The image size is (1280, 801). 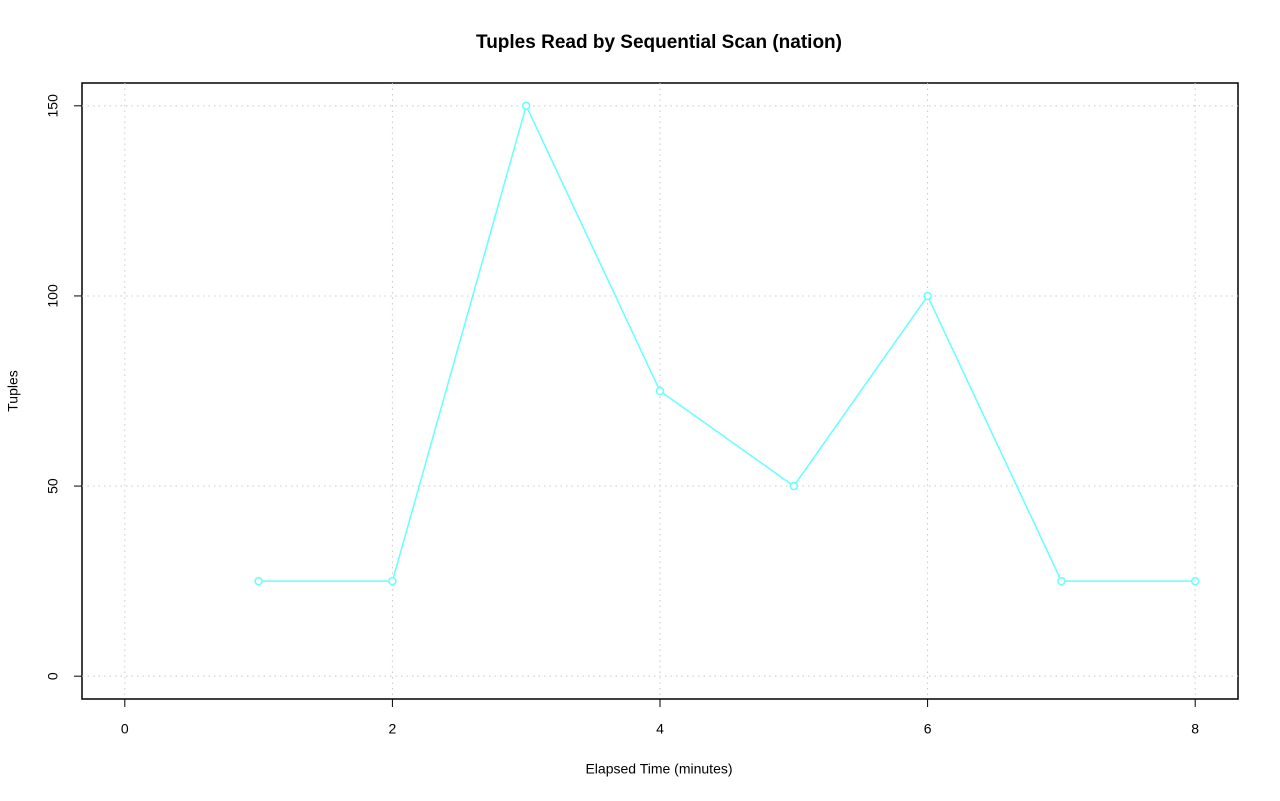 What do you see at coordinates (53, 296) in the screenshot?
I see `y-tick-label: 100` at bounding box center [53, 296].